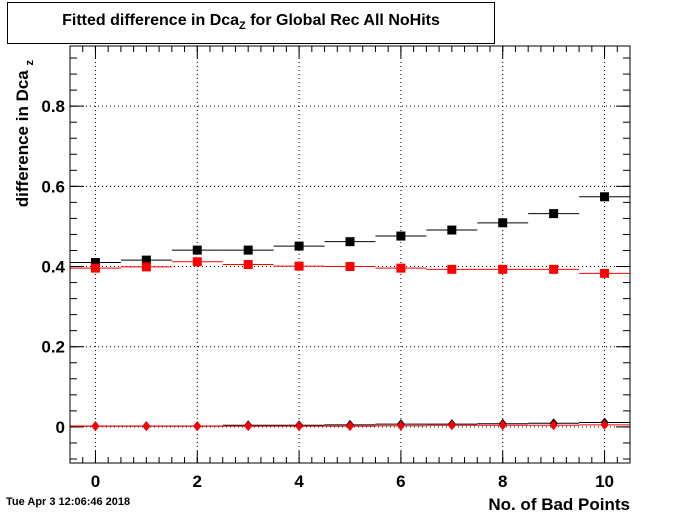 This screenshot has height=514, width=700. What do you see at coordinates (53, 106) in the screenshot?
I see `y-tick-label: 0.8` at bounding box center [53, 106].